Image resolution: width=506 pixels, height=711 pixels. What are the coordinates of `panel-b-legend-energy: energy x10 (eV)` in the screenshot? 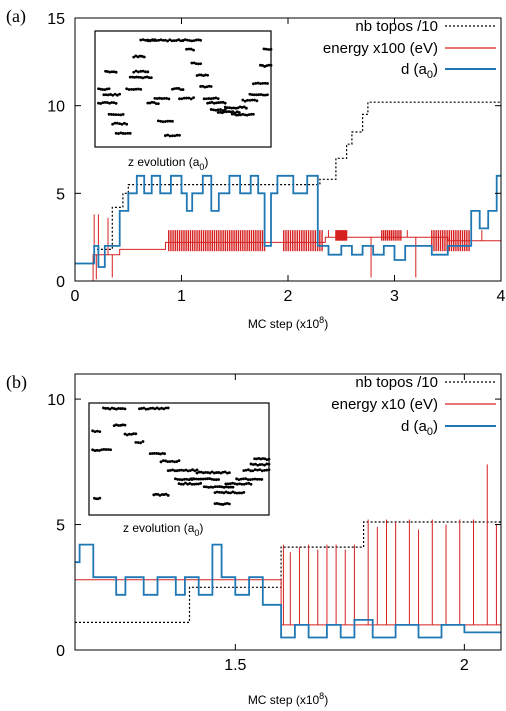 It's located at (384, 404).